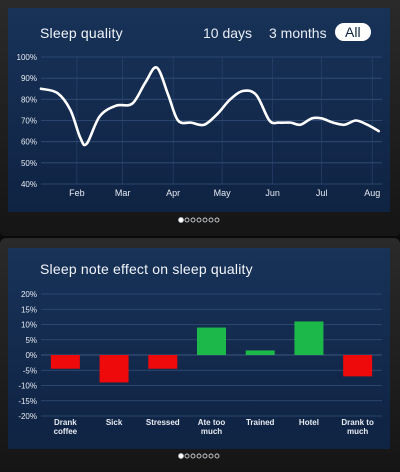 Image resolution: width=400 pixels, height=472 pixels. Describe the element at coordinates (29, 142) in the screenshot. I see `line-chart-y-tick-label: 60%` at that location.